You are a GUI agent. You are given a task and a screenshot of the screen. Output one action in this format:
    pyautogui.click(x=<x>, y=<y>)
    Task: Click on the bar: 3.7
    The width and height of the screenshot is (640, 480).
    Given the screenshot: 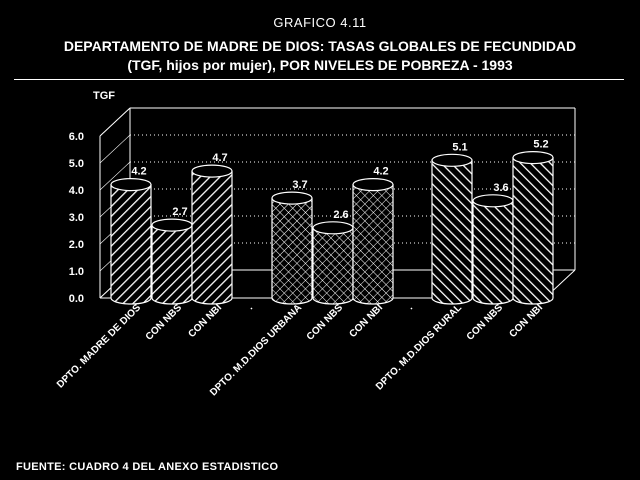 What is the action you would take?
    pyautogui.click(x=292, y=242)
    